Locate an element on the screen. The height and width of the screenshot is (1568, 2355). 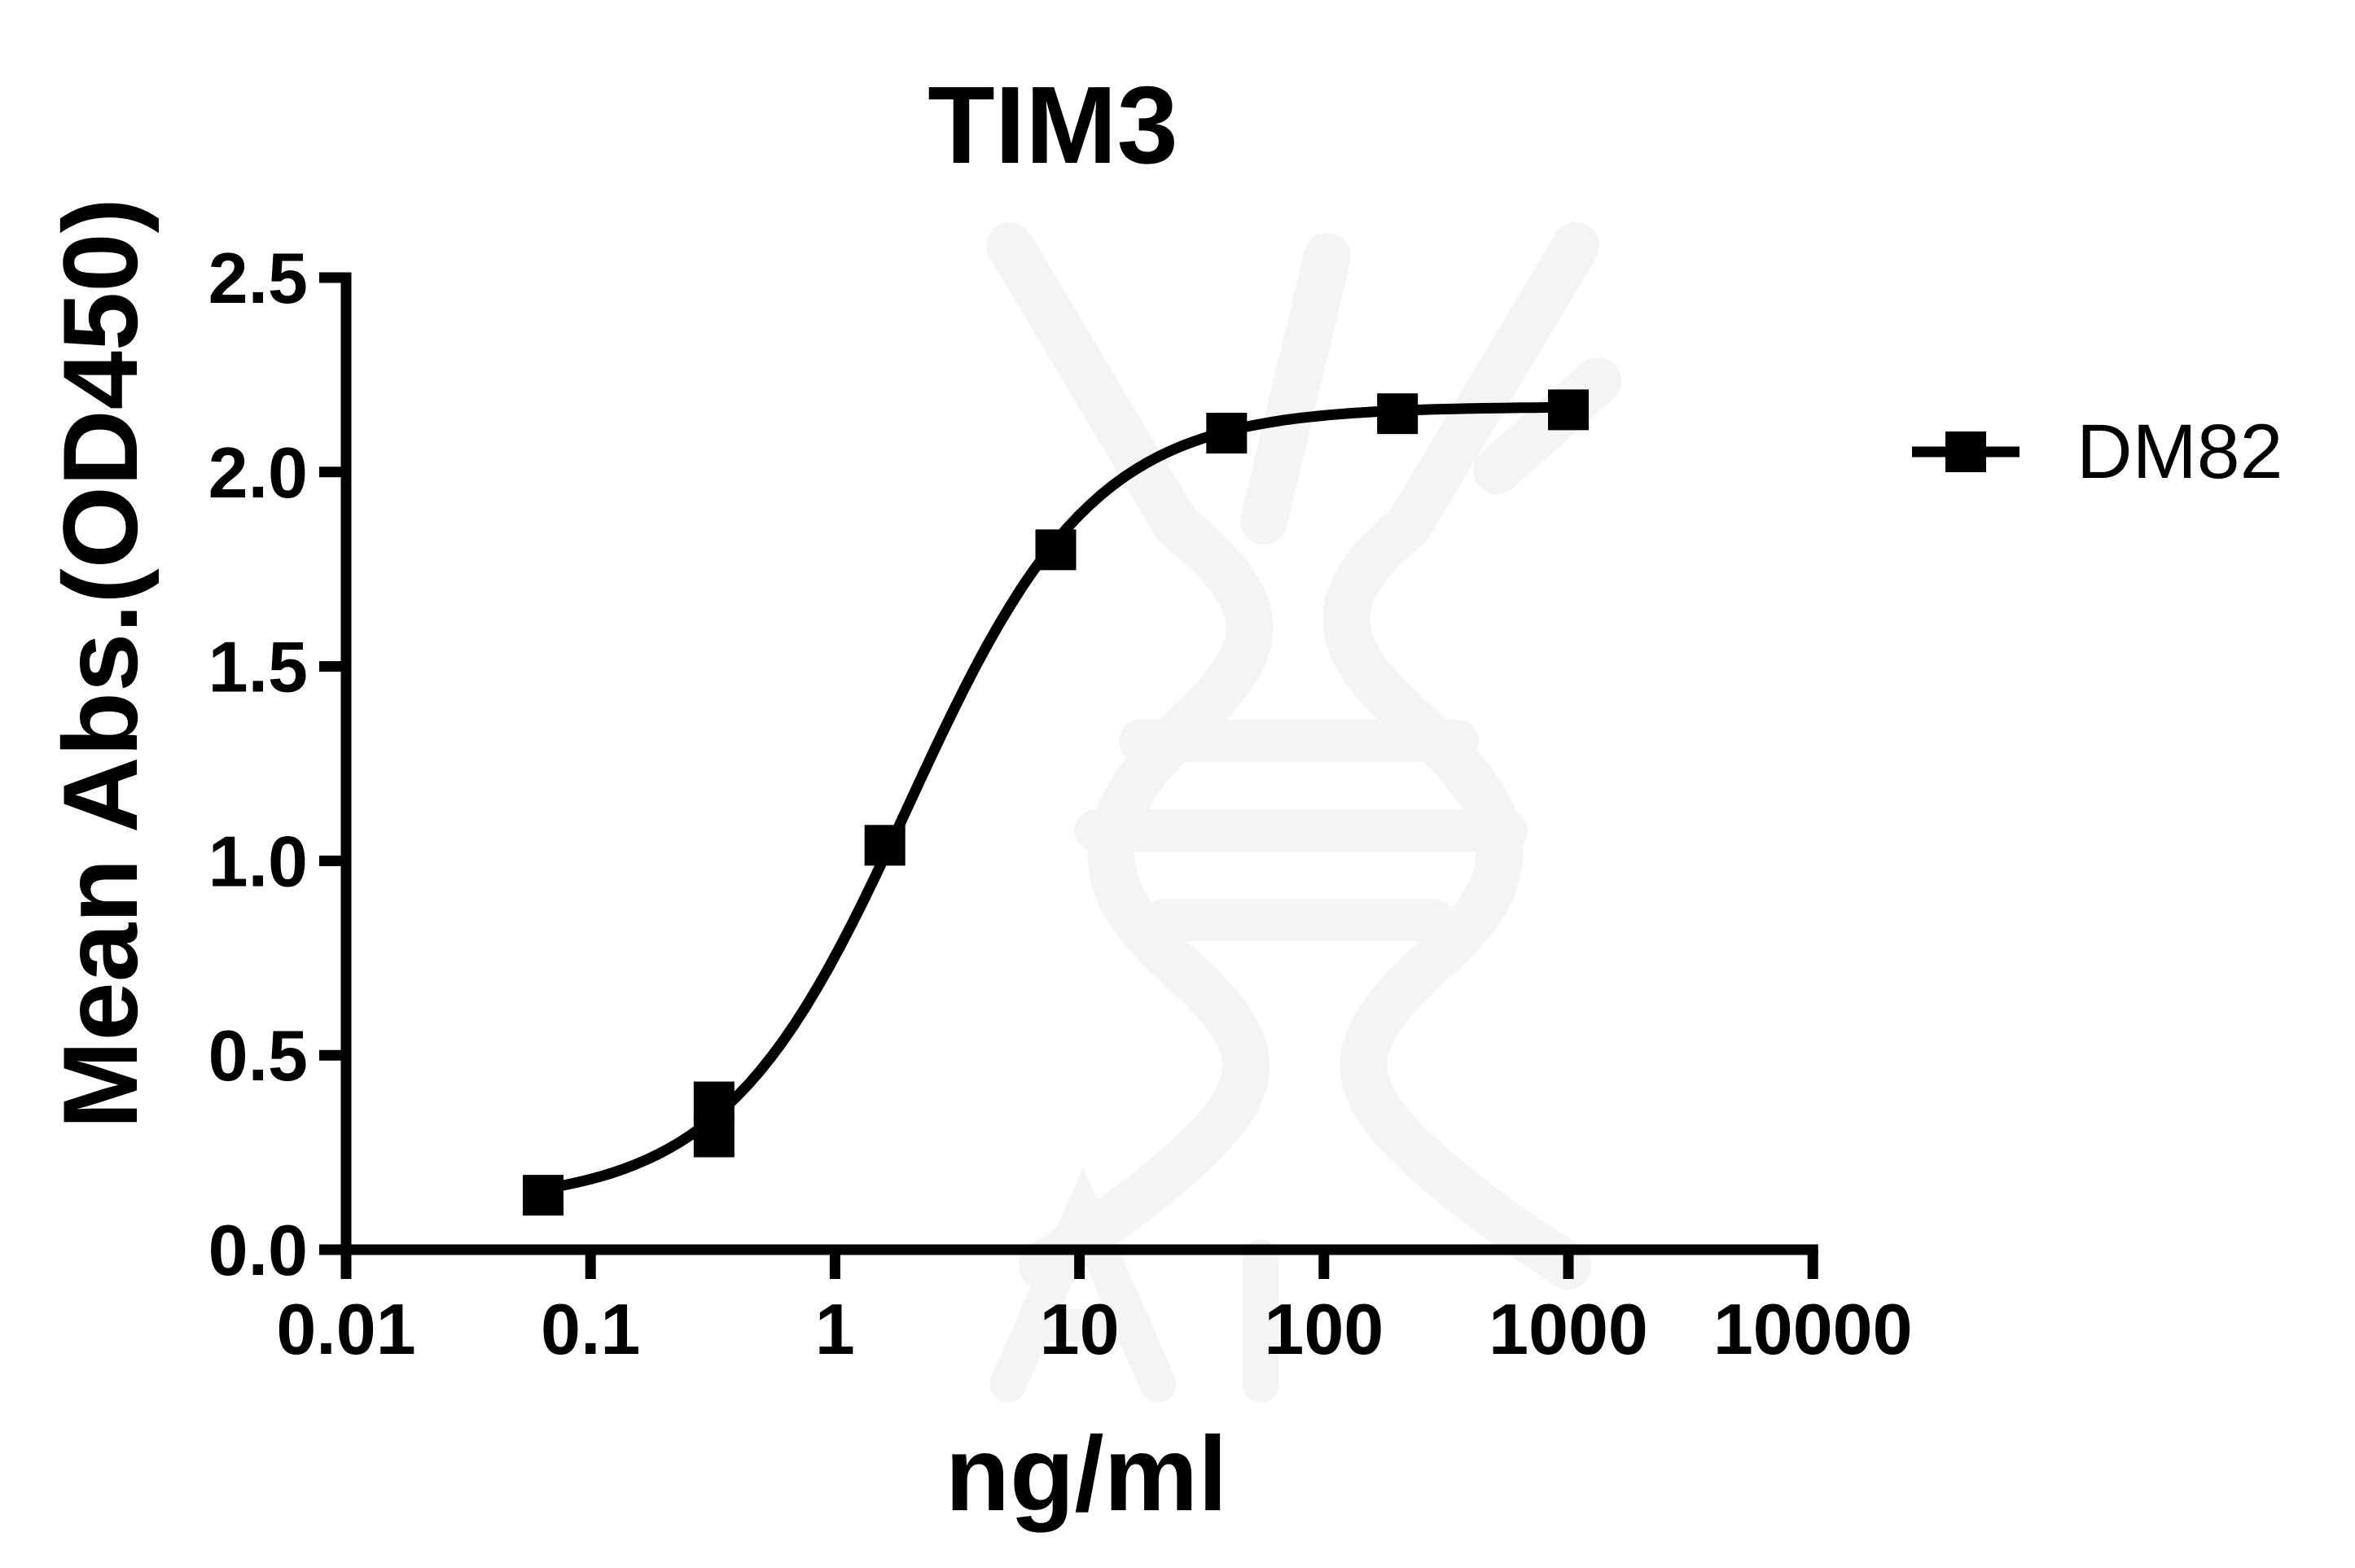
x-tick-label: 100 is located at coordinates (1324, 1329).